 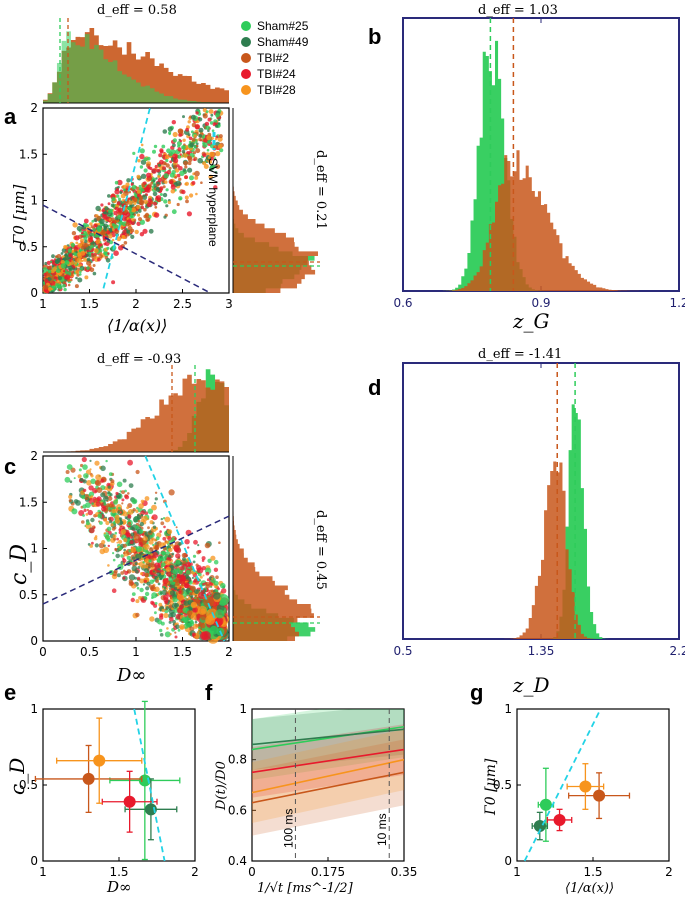 What do you see at coordinates (517, 872) in the screenshot?
I see `g-xtick-label: 1` at bounding box center [517, 872].